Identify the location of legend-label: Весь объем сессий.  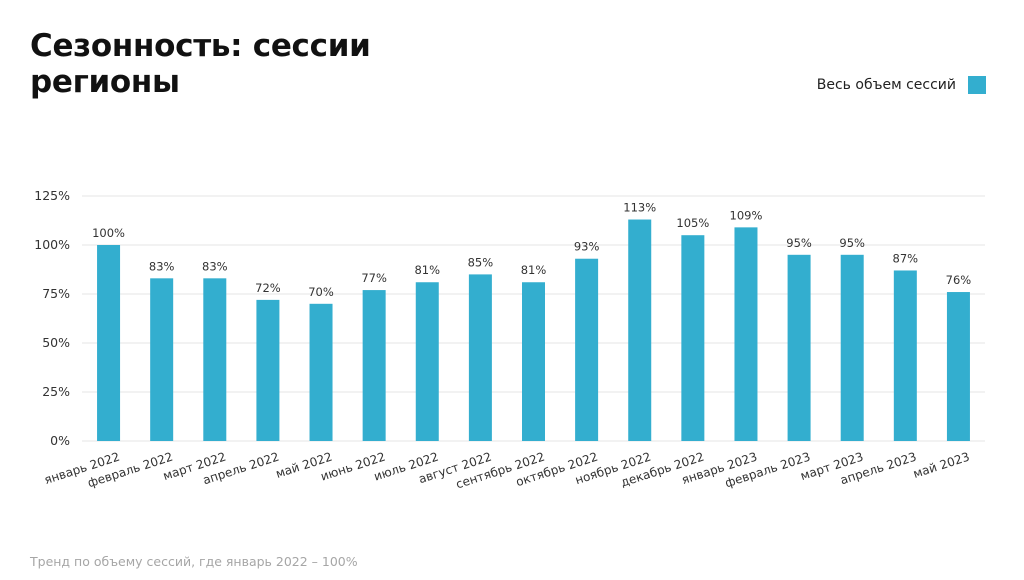
(886, 85).